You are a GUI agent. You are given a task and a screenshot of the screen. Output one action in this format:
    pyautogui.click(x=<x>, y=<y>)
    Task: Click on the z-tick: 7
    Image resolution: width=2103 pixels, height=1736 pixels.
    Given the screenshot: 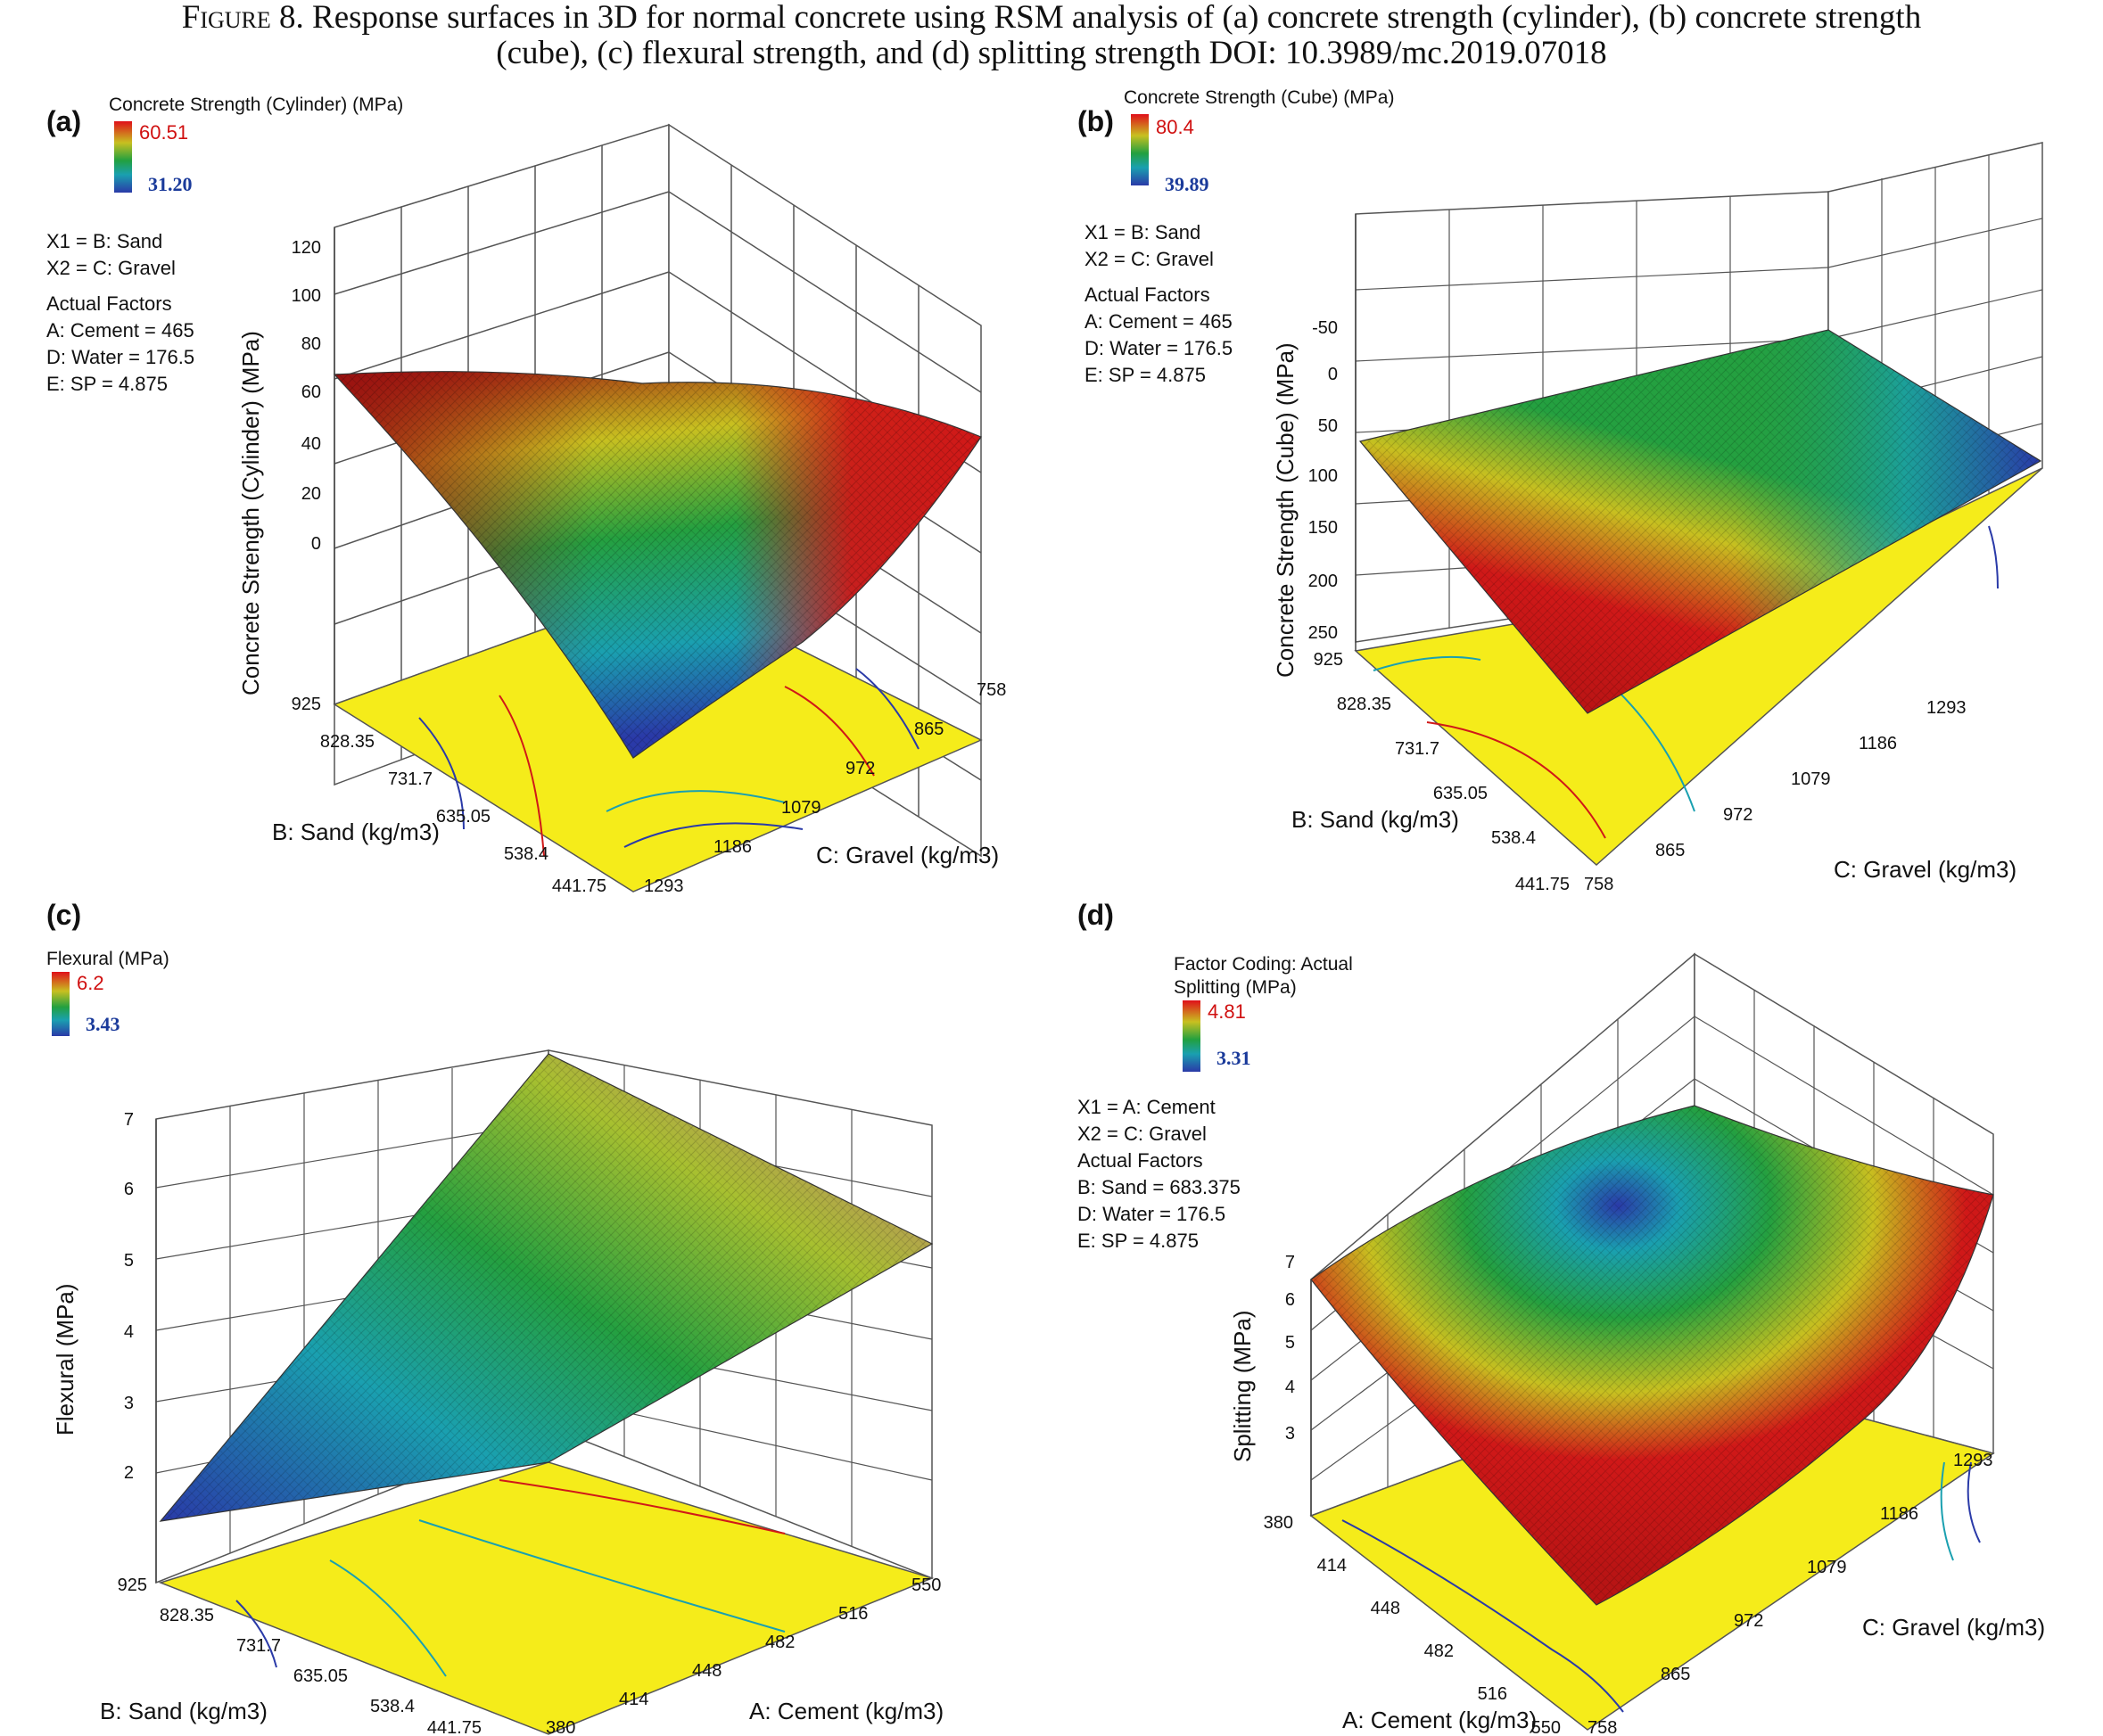 What is the action you would take?
    pyautogui.click(x=129, y=1120)
    